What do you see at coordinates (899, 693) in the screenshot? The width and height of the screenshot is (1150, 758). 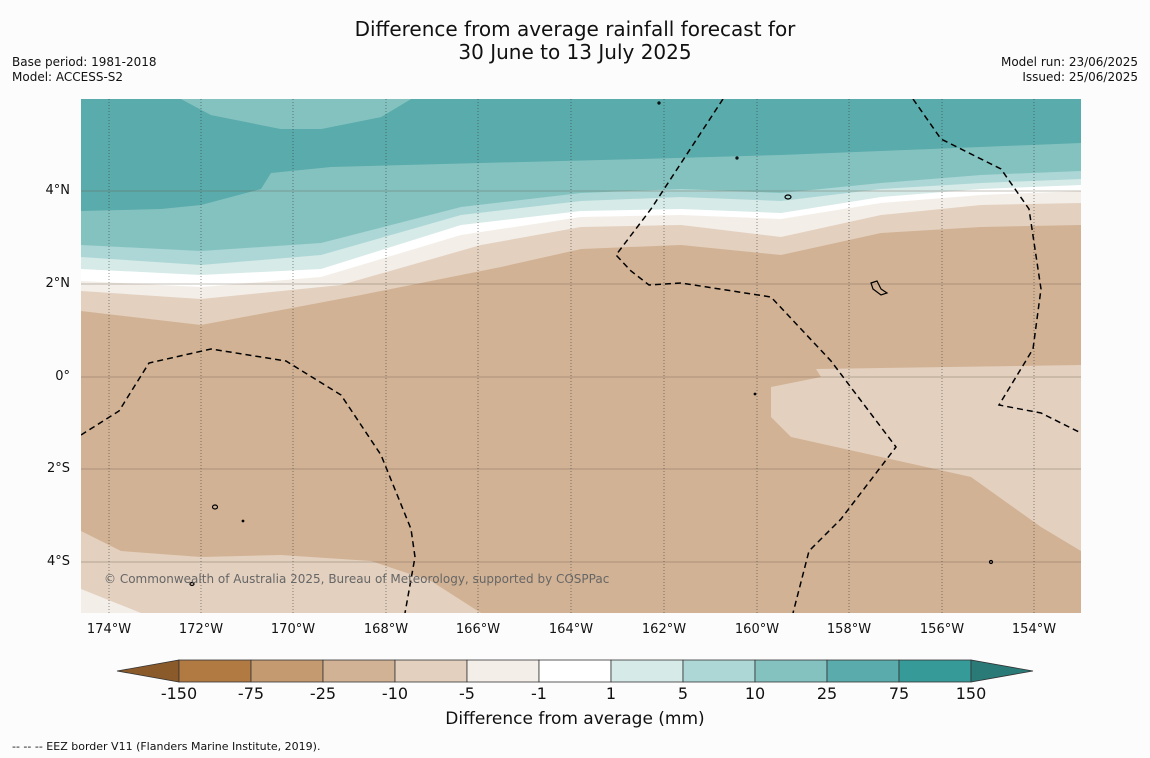 I see `colorbar-tick-label: 75` at bounding box center [899, 693].